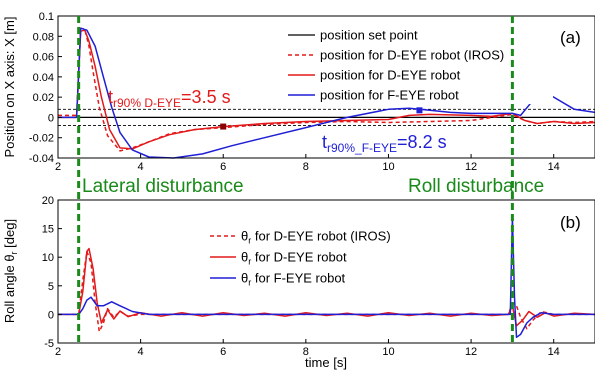  I want to click on panel-b-ytick-label: -5, so click(49, 344).